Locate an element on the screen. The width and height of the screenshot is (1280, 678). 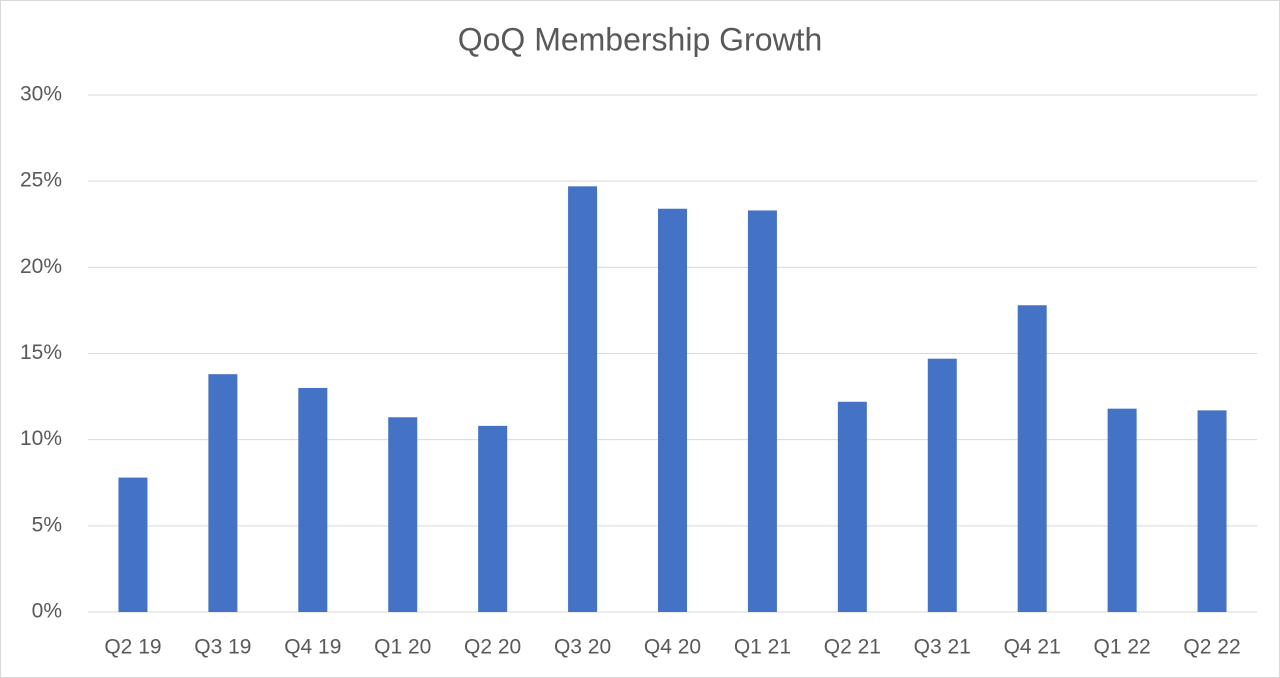
x-tick-label: Q2 22 is located at coordinates (1211, 647).